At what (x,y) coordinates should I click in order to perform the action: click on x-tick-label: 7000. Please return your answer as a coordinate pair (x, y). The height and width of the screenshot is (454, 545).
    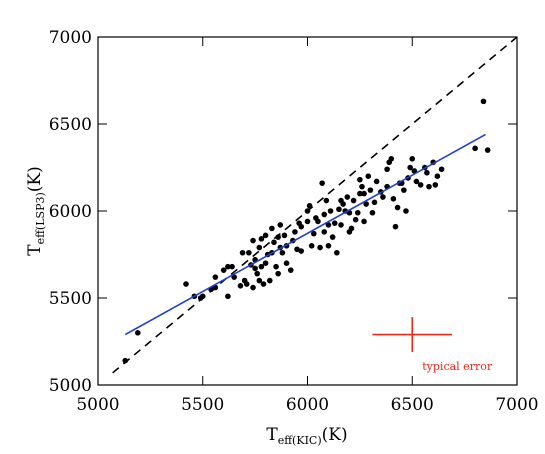
    Looking at the image, I should click on (516, 405).